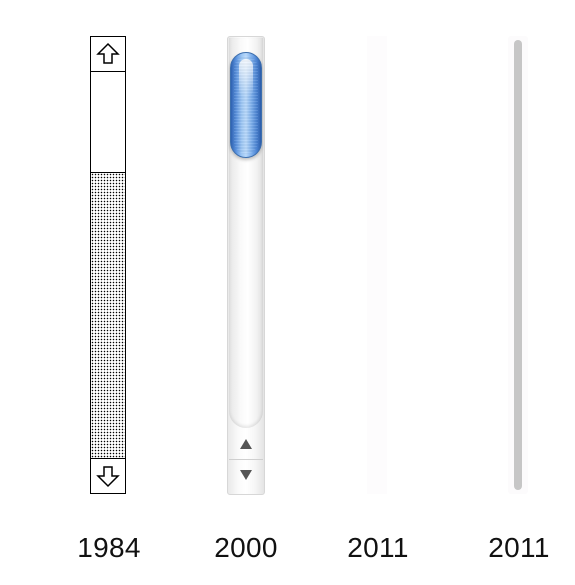 The height and width of the screenshot is (585, 575). I want to click on triangle-up-icon, so click(246, 444).